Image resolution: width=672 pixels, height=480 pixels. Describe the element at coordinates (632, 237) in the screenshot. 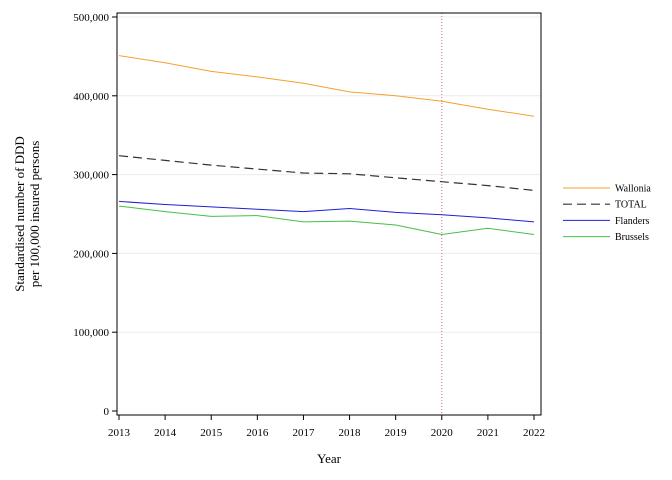

I see `legend-label-brussels: Brussels` at that location.